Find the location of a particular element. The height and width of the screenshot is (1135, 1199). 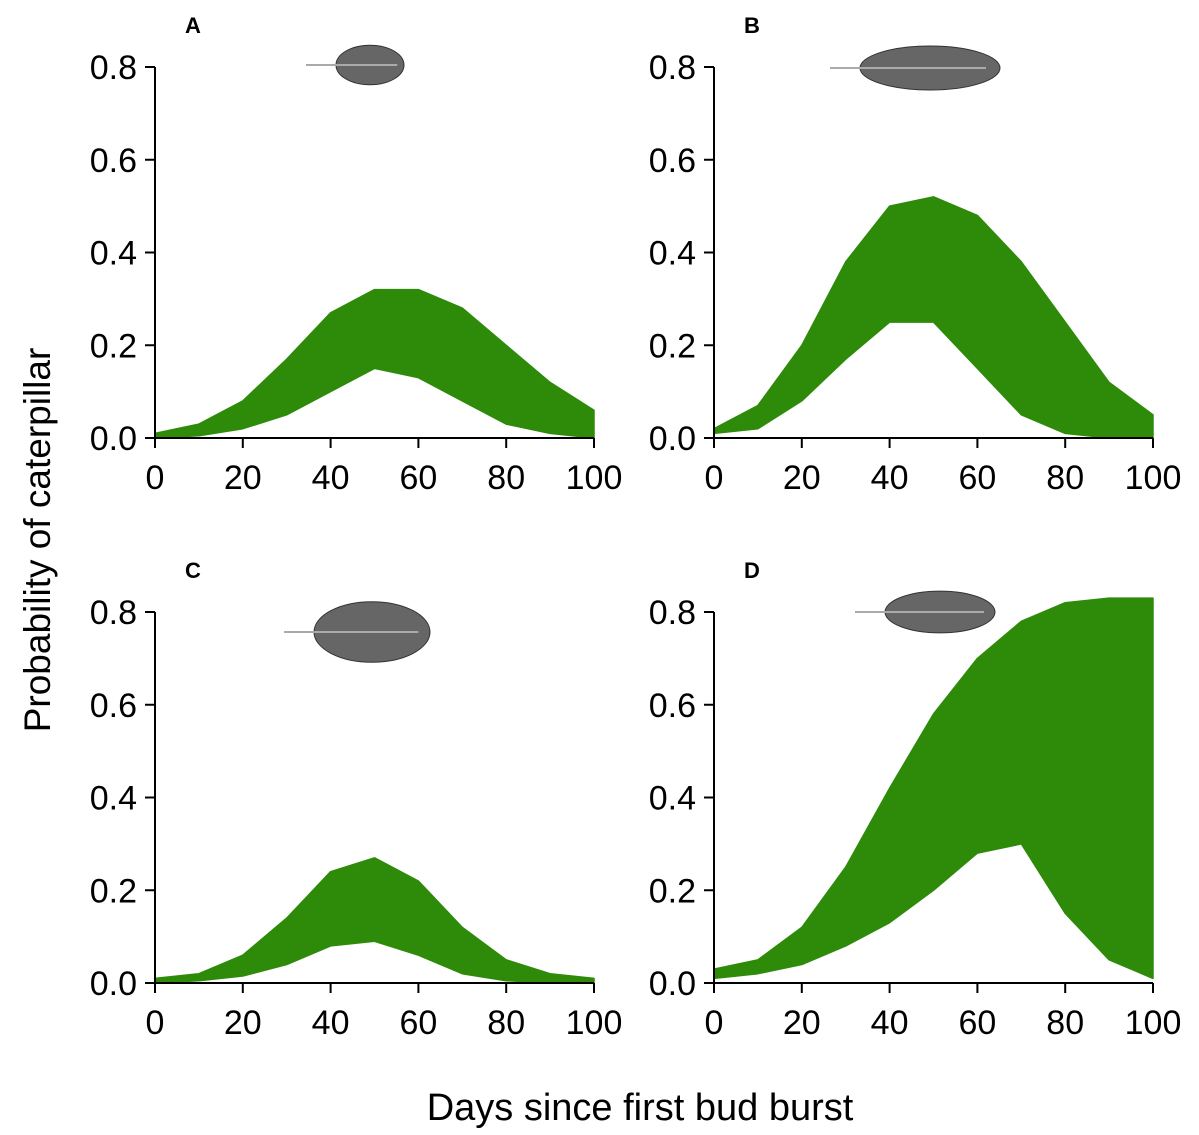

panel-label: C is located at coordinates (193, 570).